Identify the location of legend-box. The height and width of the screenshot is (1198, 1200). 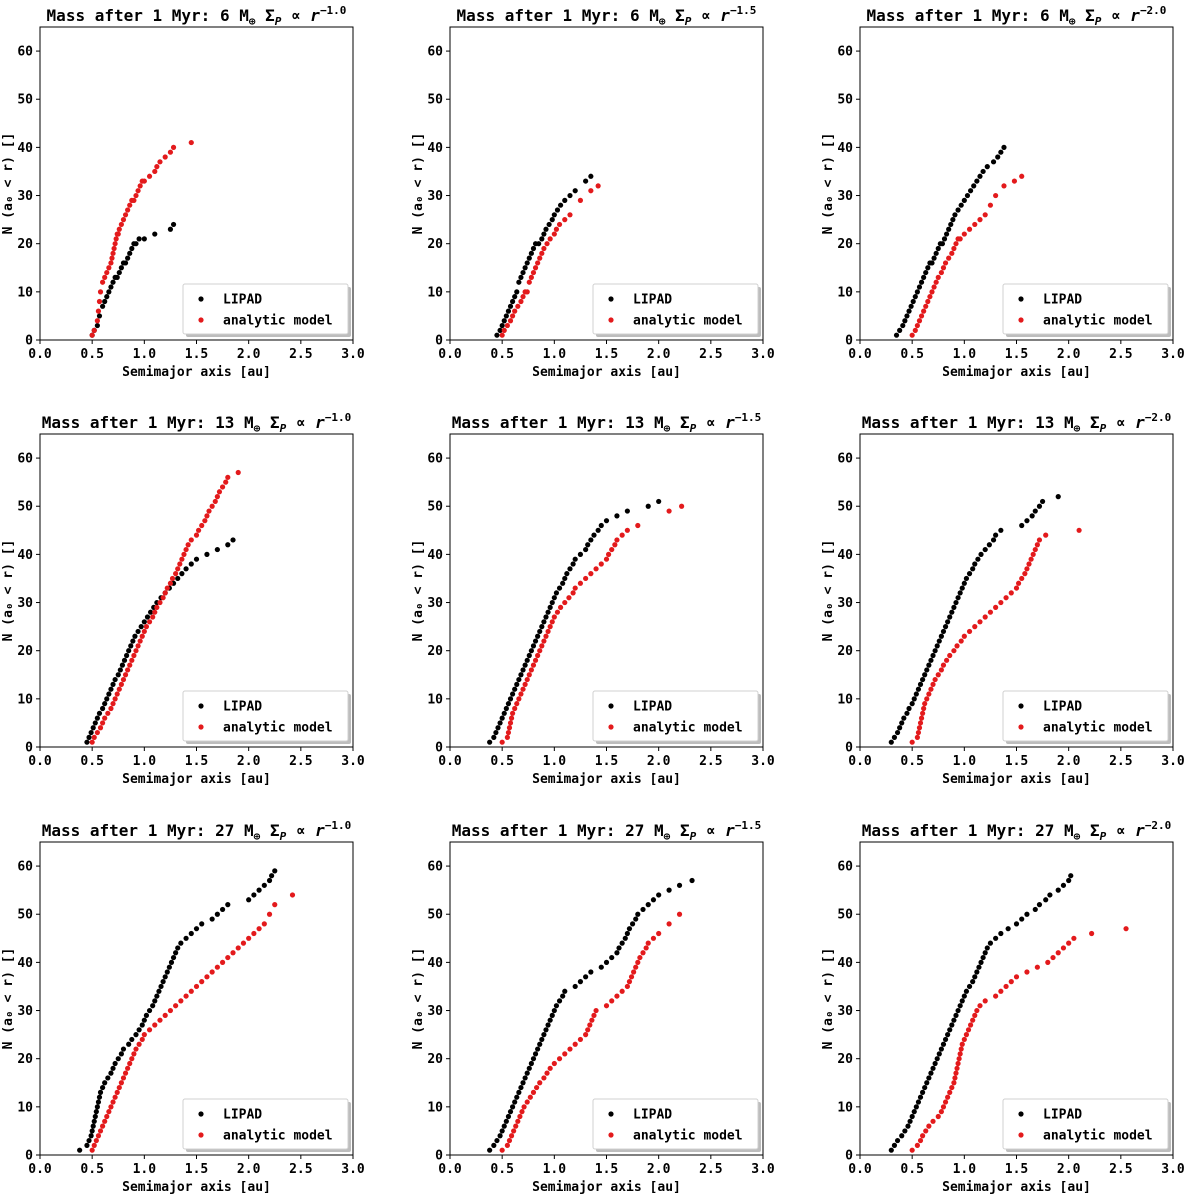
(265, 1124).